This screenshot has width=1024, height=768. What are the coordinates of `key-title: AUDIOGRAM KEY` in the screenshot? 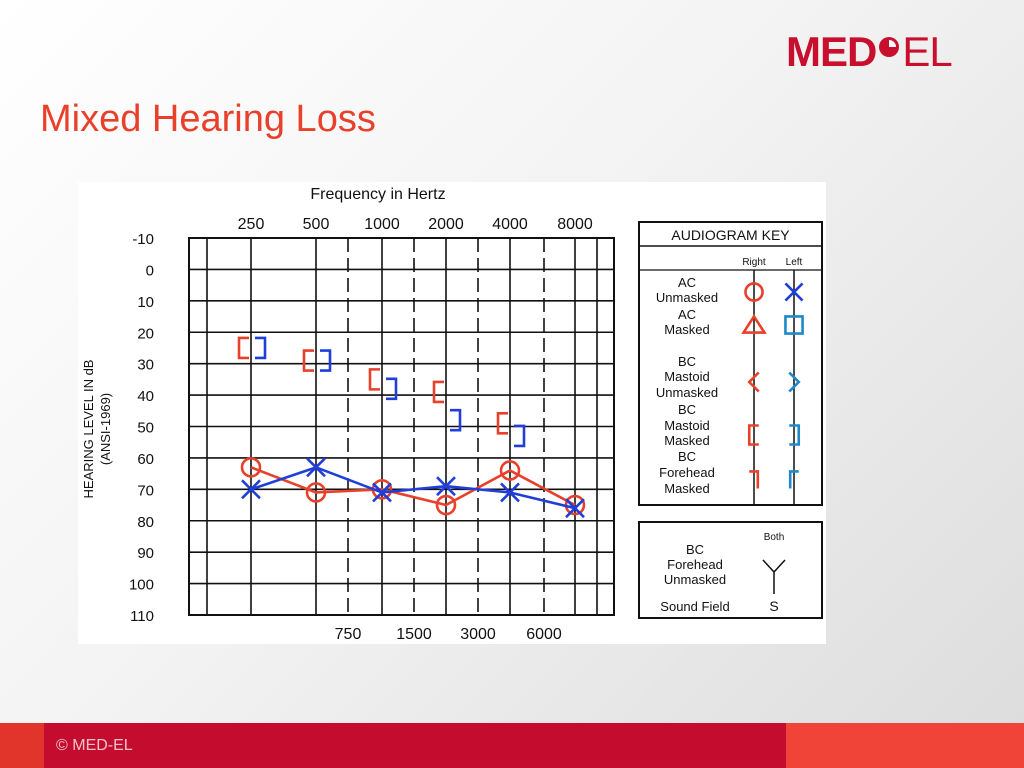 It's located at (730, 235).